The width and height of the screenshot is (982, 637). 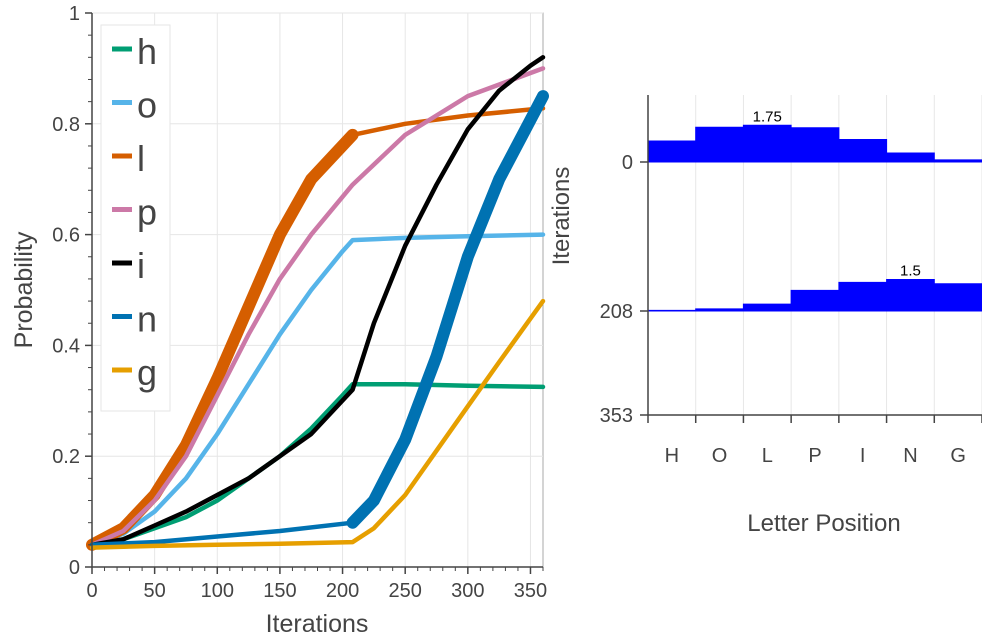 What do you see at coordinates (147, 51) in the screenshot?
I see `legend-label-h: h` at bounding box center [147, 51].